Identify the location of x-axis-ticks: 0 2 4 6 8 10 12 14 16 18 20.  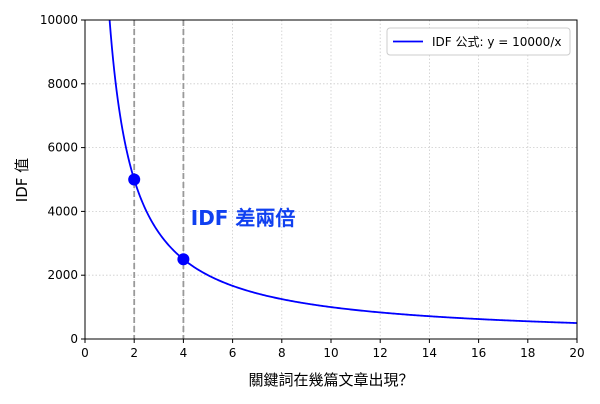
(333, 349).